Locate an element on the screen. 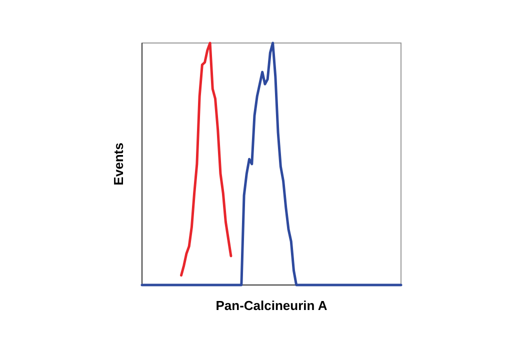  x-axis-title: Pan-Calcineurin A is located at coordinates (272, 305).